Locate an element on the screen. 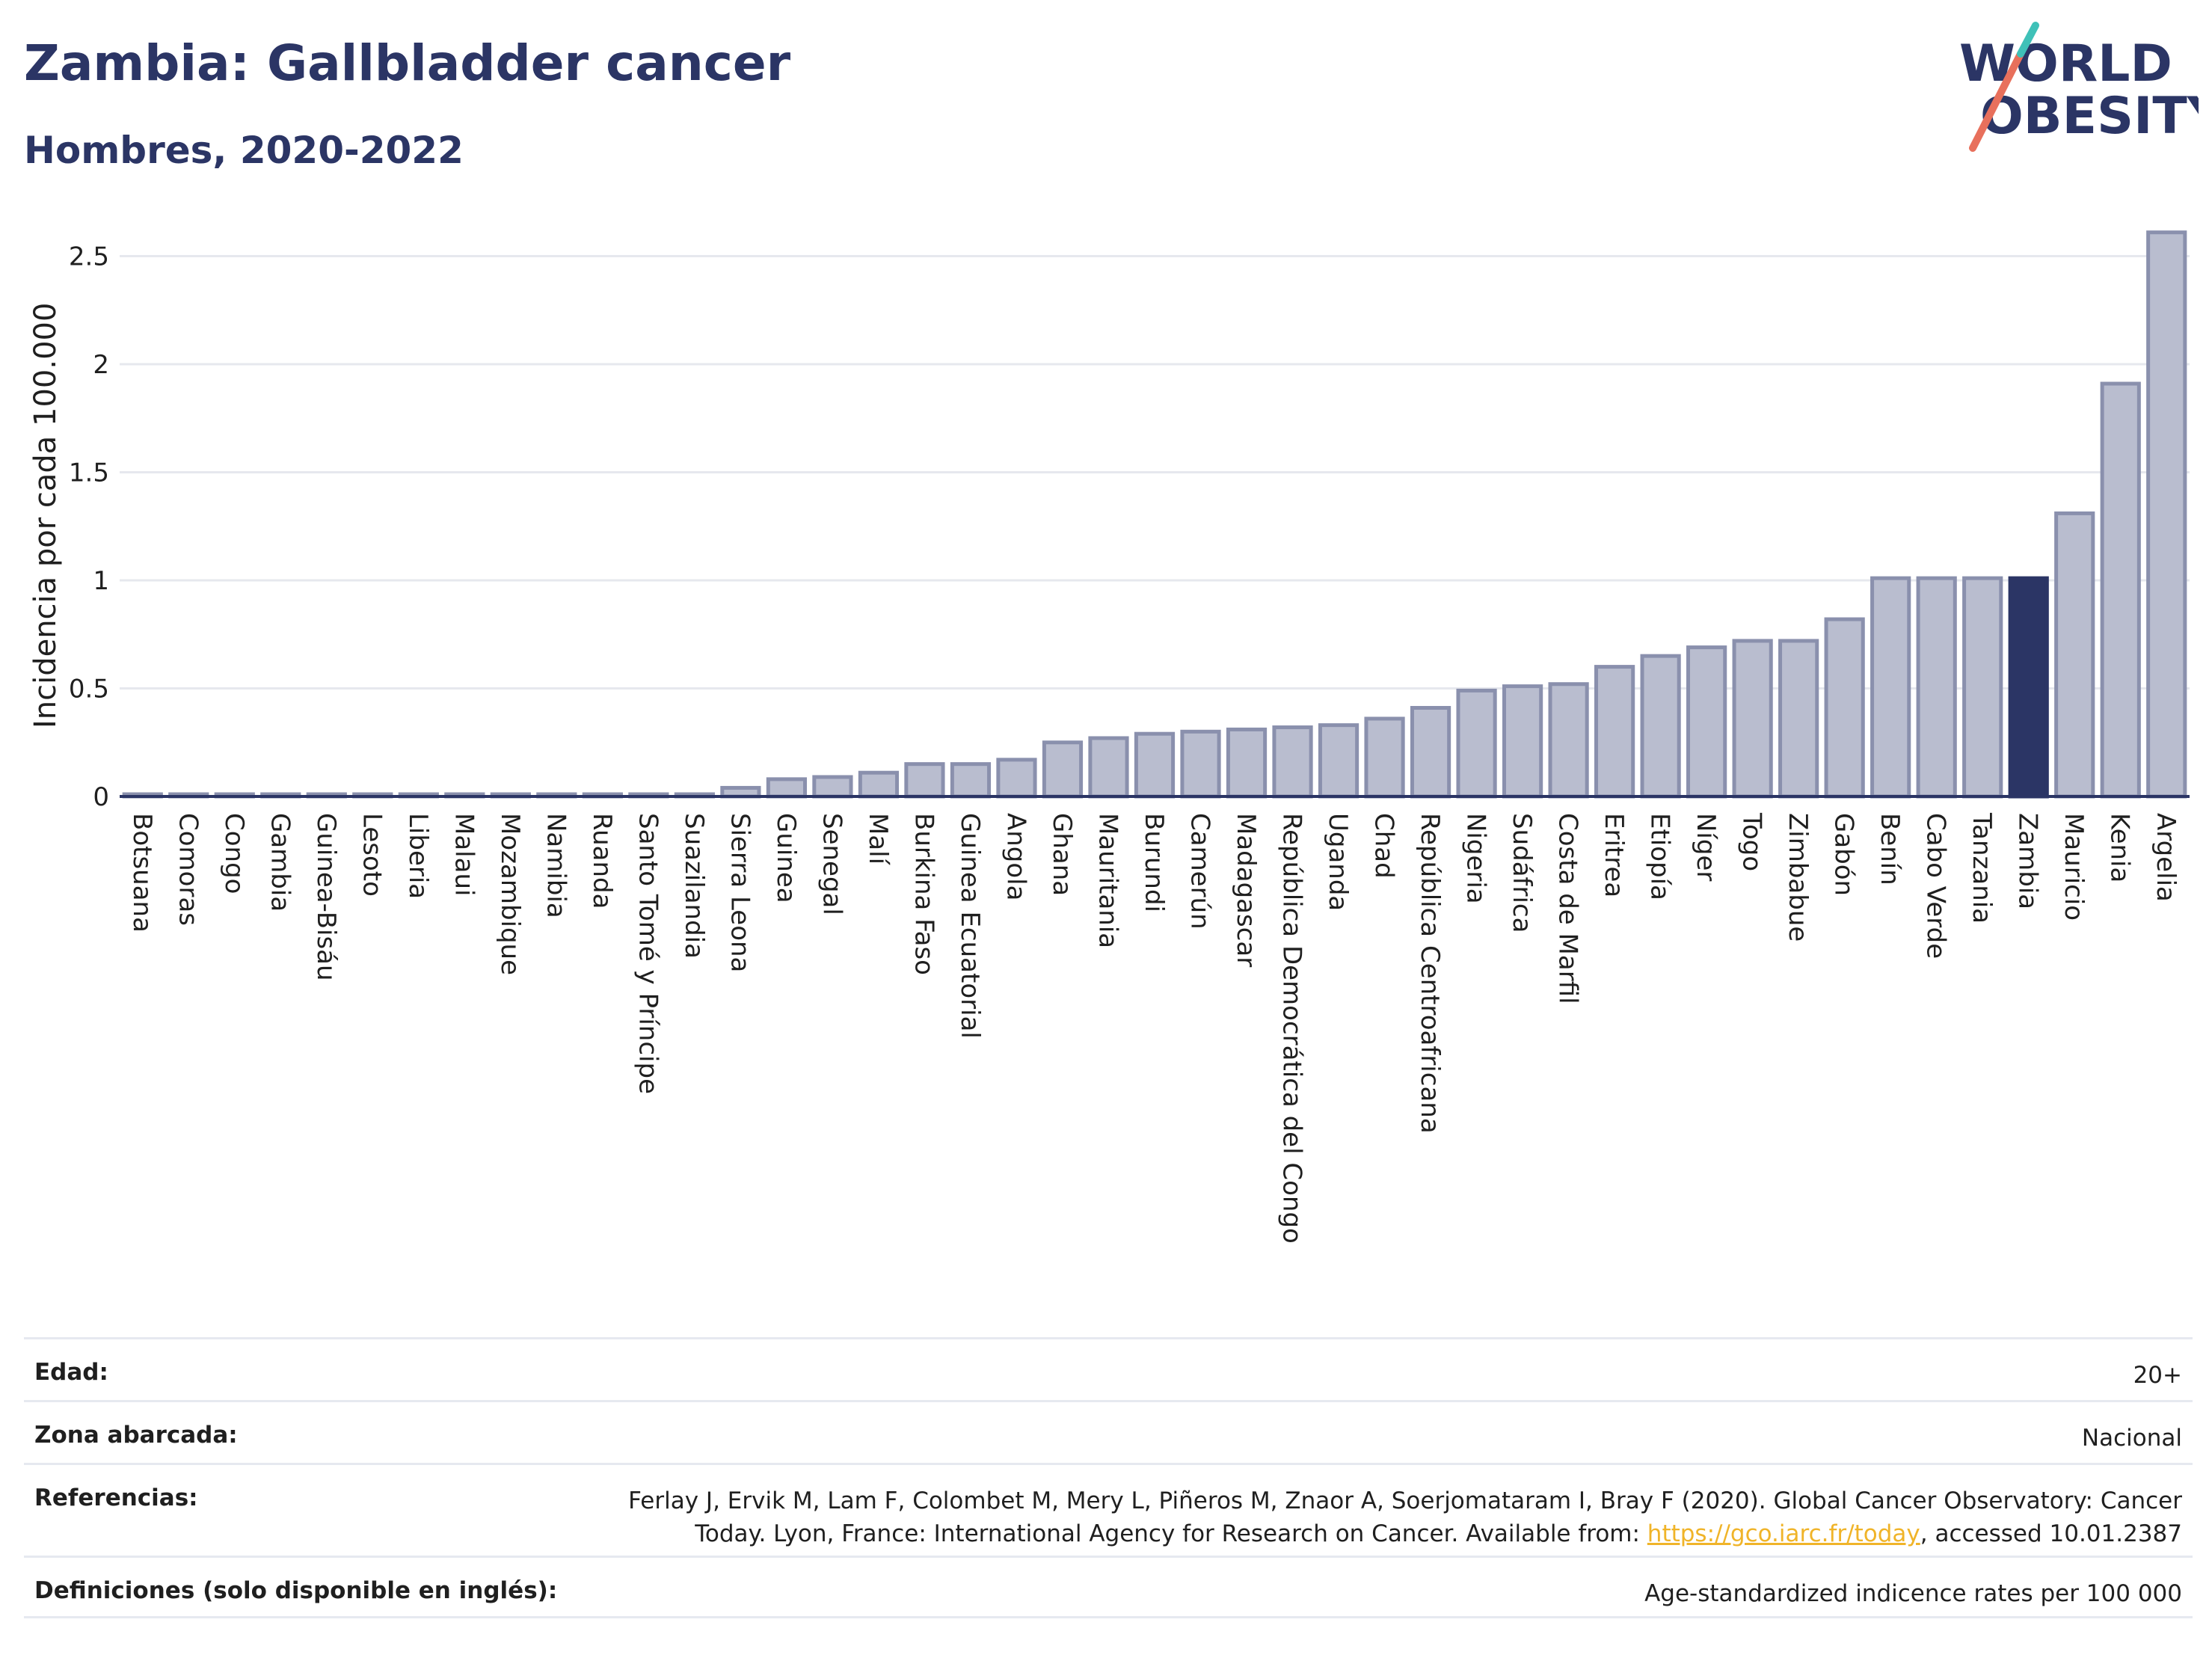  references-line-2-suffix: , accessed 10.01.2387 is located at coordinates (2051, 1533).